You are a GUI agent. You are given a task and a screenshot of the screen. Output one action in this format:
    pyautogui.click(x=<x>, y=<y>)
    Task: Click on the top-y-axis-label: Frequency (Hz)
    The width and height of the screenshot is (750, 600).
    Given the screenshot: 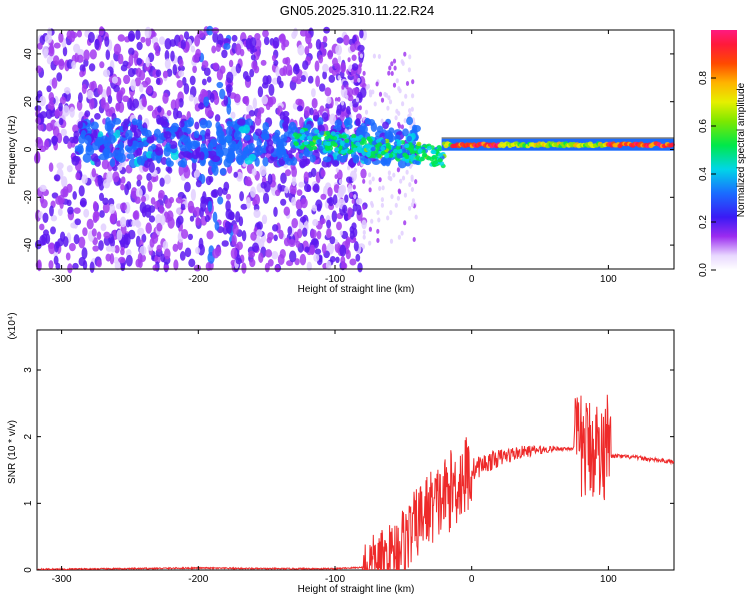 What is the action you would take?
    pyautogui.click(x=12, y=150)
    